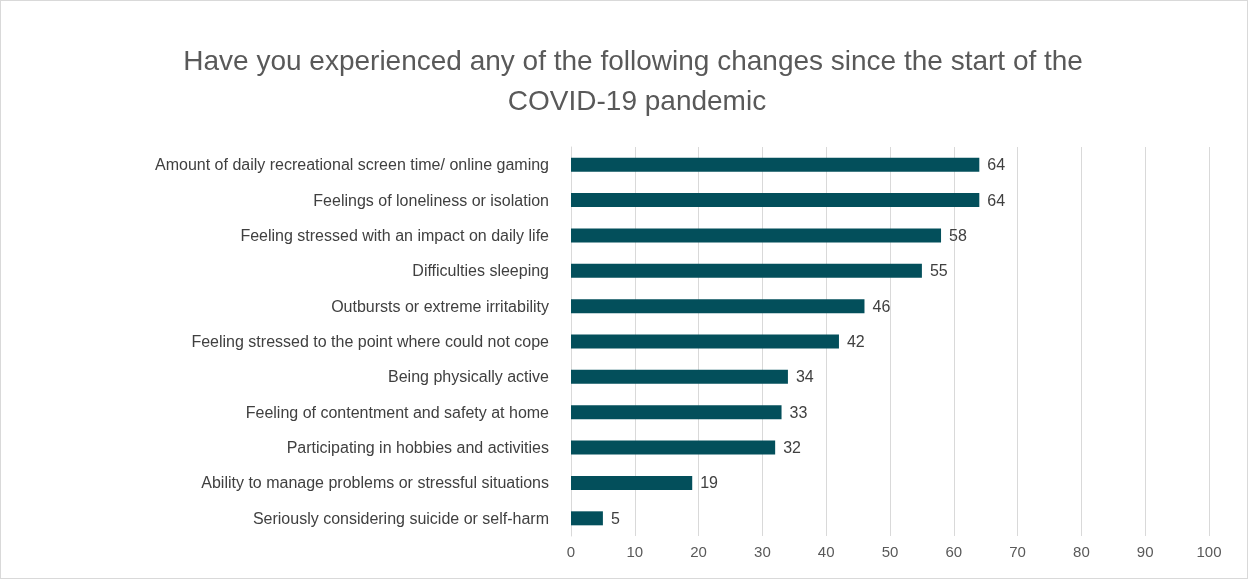 Image resolution: width=1248 pixels, height=579 pixels. I want to click on x-tick-label: 70, so click(1017, 551).